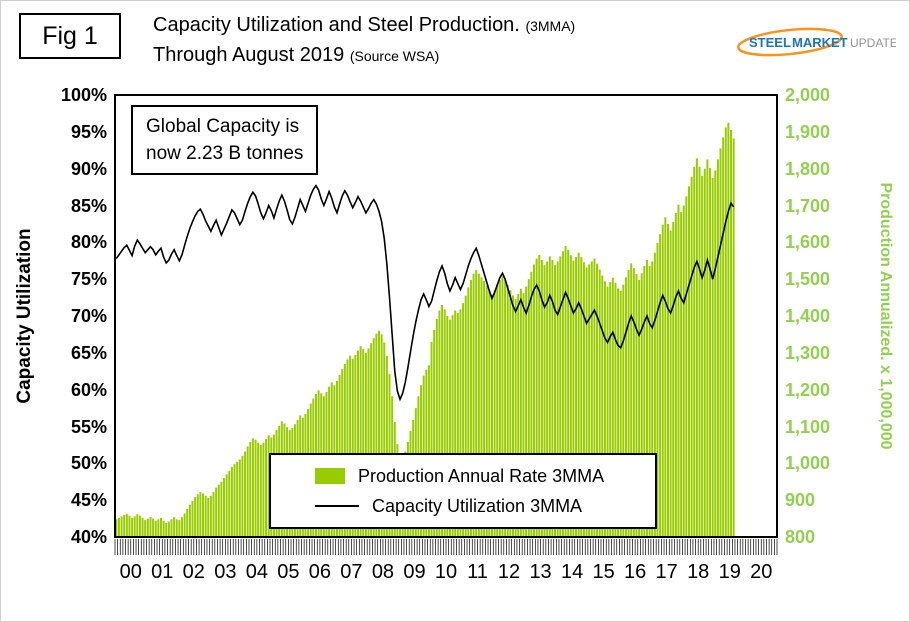 The width and height of the screenshot is (910, 622). I want to click on right-axis-tick-label: 1,800, so click(808, 168).